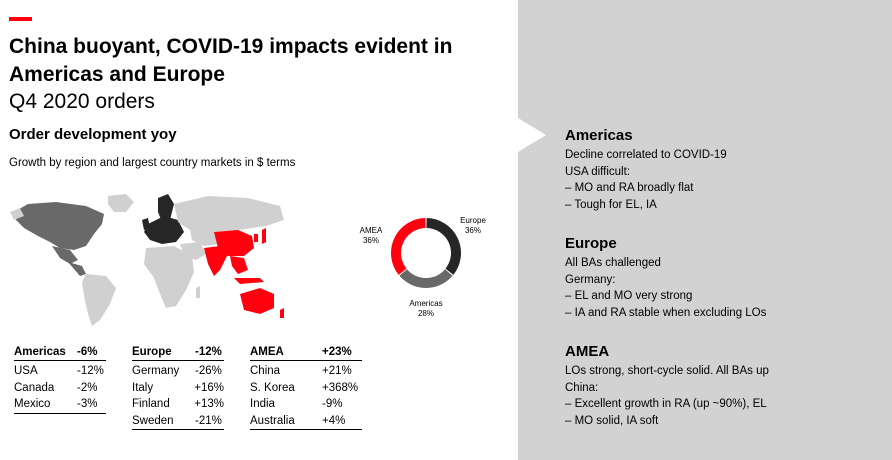 The width and height of the screenshot is (892, 460). What do you see at coordinates (306, 353) in the screenshot?
I see `table-header: AMEA +23%` at bounding box center [306, 353].